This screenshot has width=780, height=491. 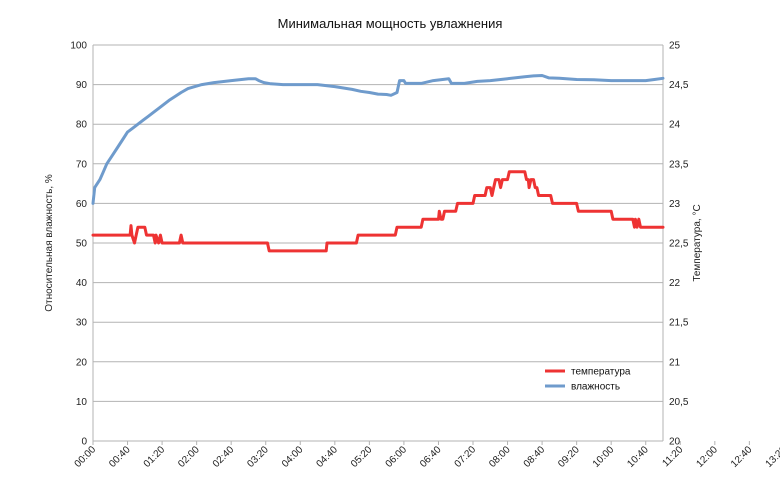 What do you see at coordinates (397, 457) in the screenshot?
I see `x-tick-label: 06:00` at bounding box center [397, 457].